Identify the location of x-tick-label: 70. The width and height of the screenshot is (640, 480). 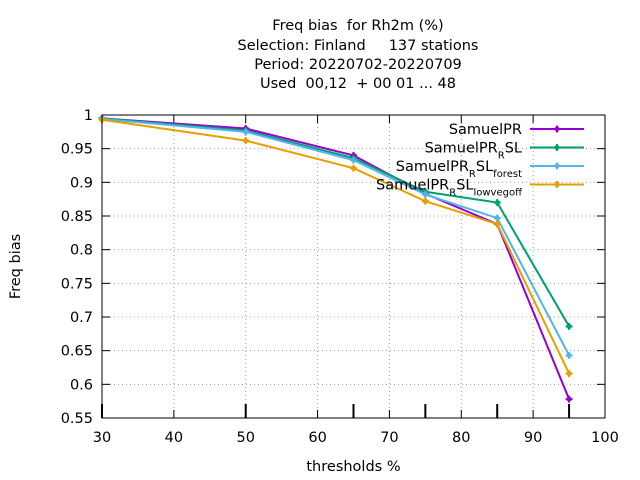
(389, 438).